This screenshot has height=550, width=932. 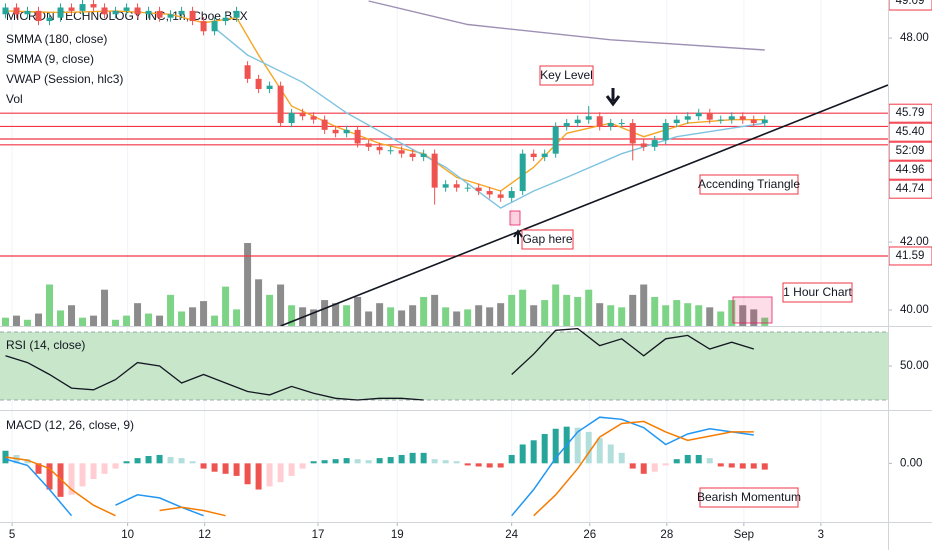 I want to click on arrow, so click(x=518, y=236).